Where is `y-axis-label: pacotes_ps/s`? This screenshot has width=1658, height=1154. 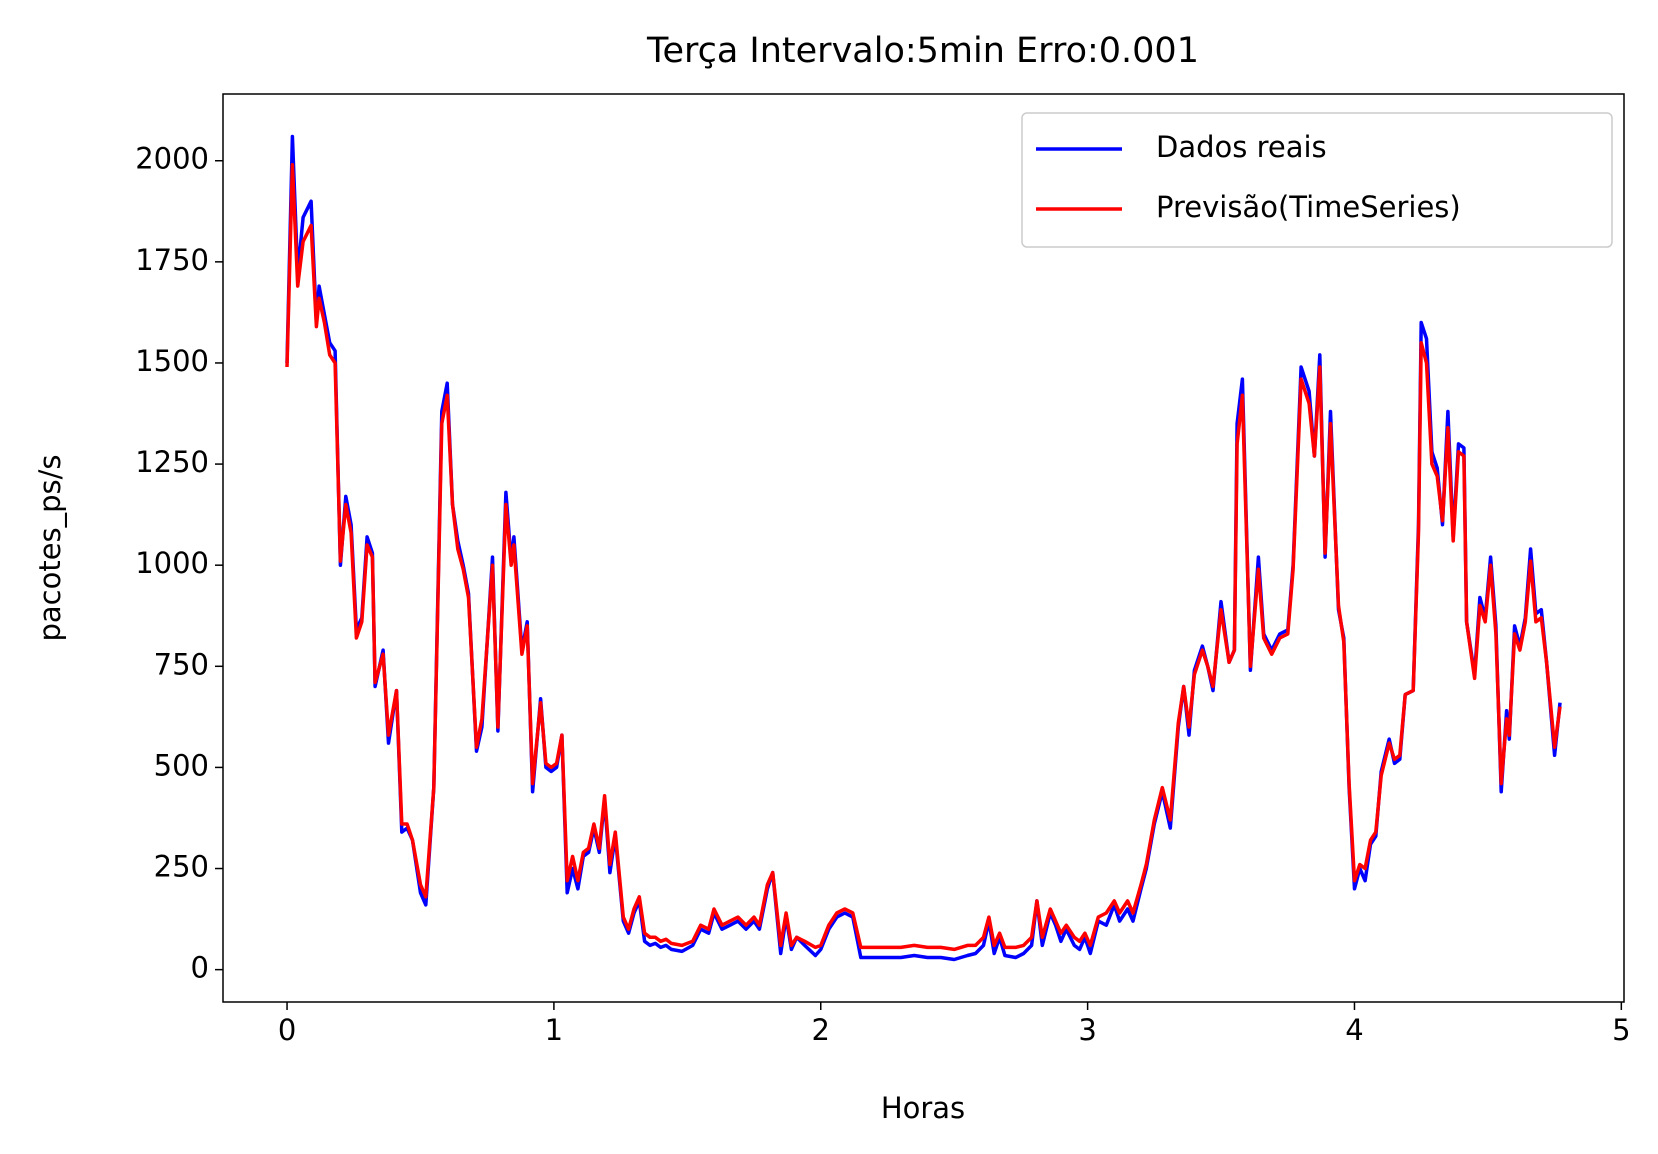 y-axis-label: pacotes_ps/s is located at coordinates (50, 547).